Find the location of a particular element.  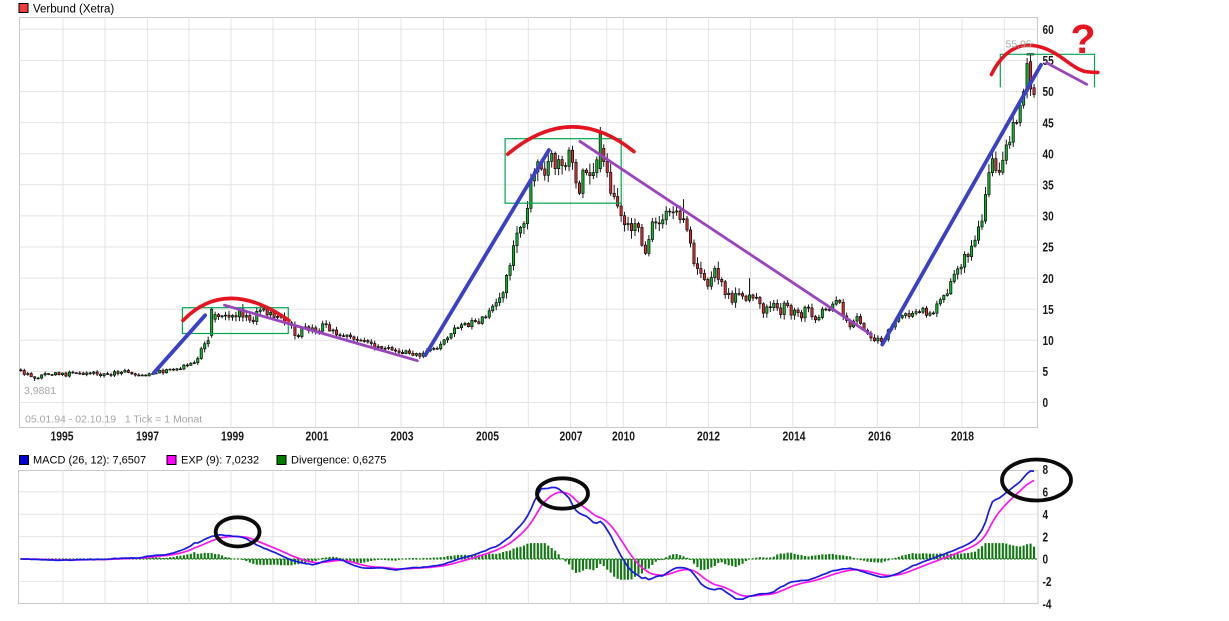

svg-text: 4 is located at coordinates (1046, 514).